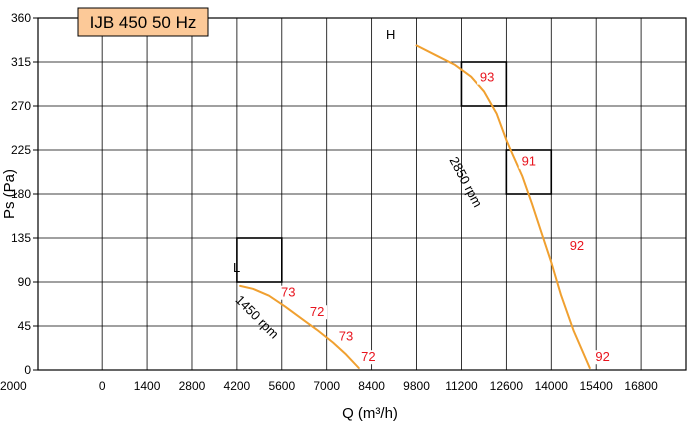 The height and width of the screenshot is (430, 689). What do you see at coordinates (326, 386) in the screenshot?
I see `x-tick-label: 7000` at bounding box center [326, 386].